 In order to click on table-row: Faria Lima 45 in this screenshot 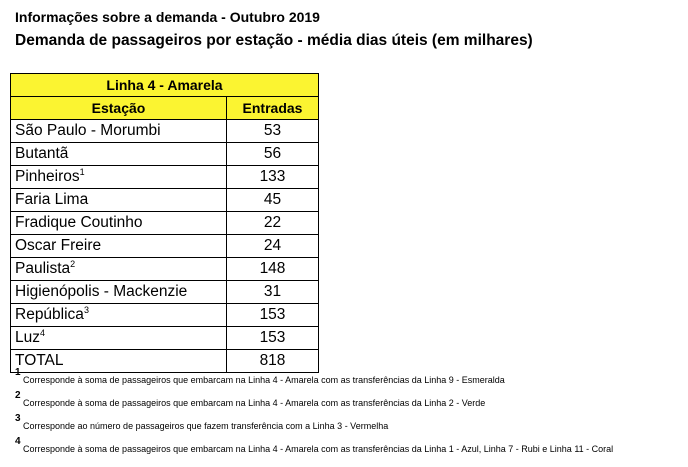, I will do `click(164, 200)`.